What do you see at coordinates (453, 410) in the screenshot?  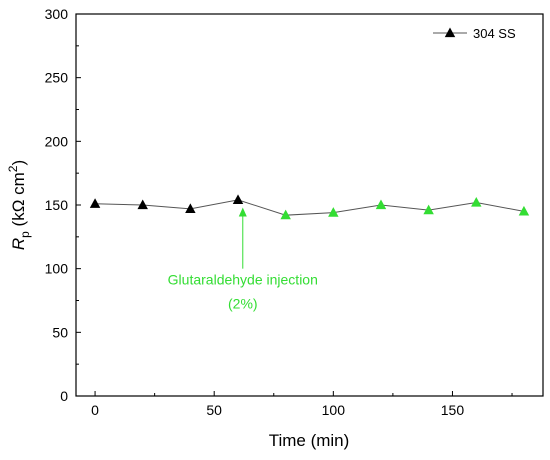 I see `x-tick-label: 150` at bounding box center [453, 410].